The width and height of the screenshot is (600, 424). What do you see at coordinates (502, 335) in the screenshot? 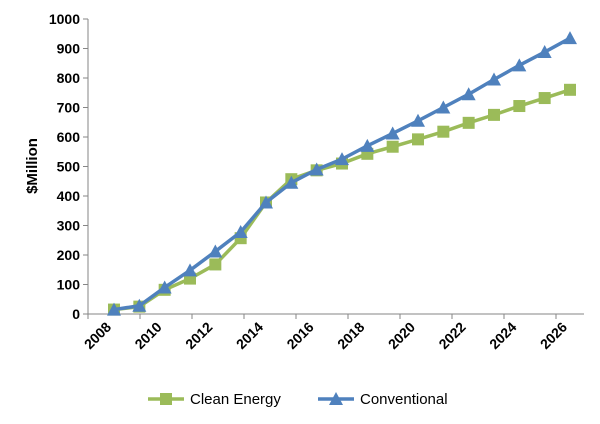
I see `x-tick-label: 2024` at bounding box center [502, 335].